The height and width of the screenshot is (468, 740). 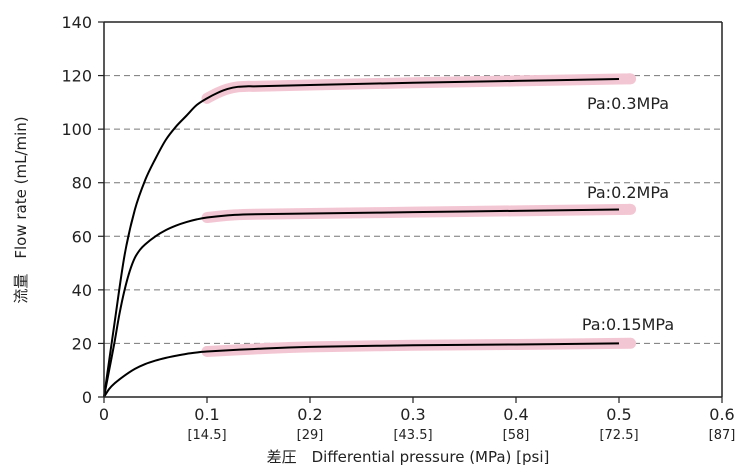 I want to click on x-tick-label: 0.5, so click(x=618, y=414).